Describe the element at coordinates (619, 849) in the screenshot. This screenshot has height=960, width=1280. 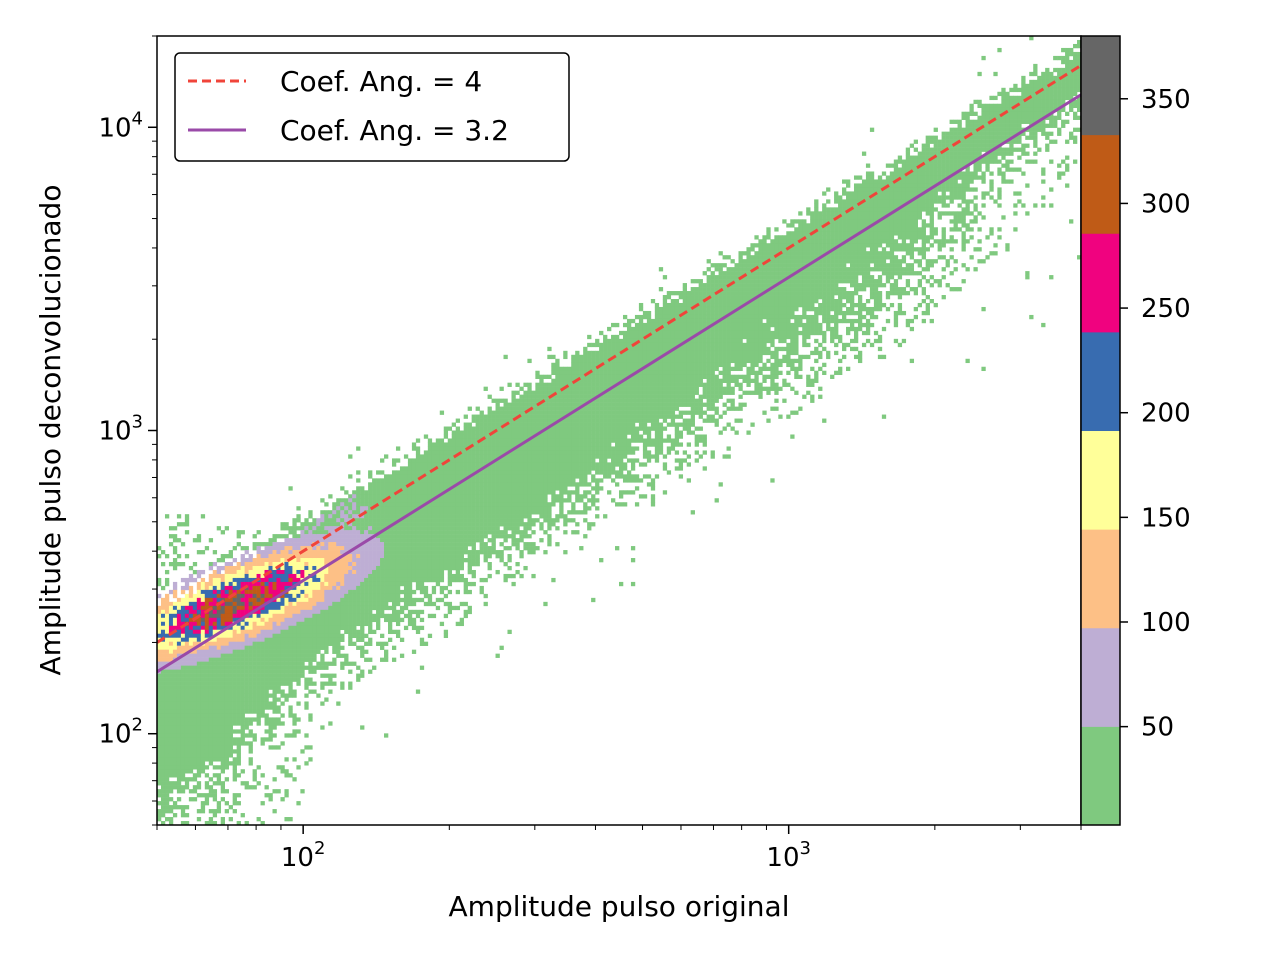
I see `x-axis: 10² 10³` at that location.